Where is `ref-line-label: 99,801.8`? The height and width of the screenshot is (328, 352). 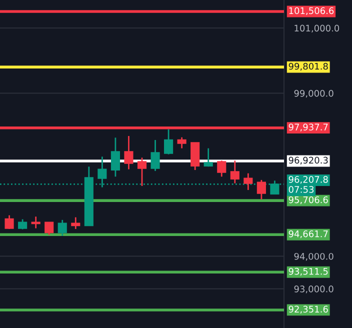 ref-line-label: 99,801.8 is located at coordinates (308, 66).